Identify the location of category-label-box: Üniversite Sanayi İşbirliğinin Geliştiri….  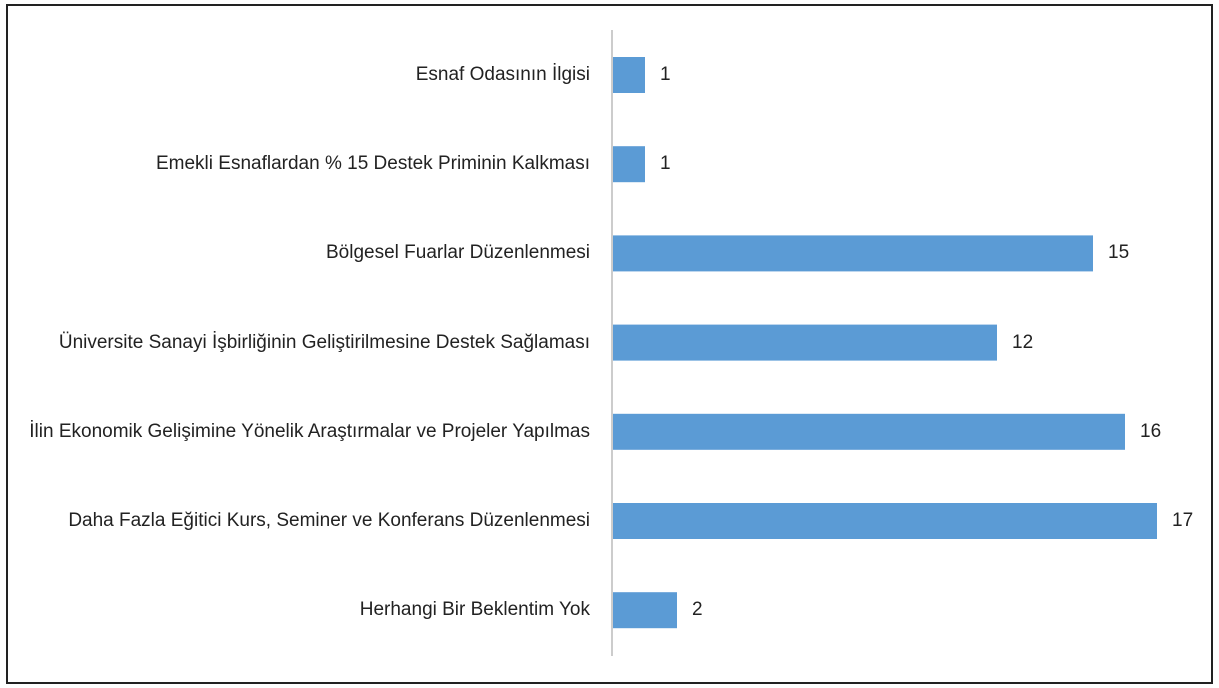
(305, 343).